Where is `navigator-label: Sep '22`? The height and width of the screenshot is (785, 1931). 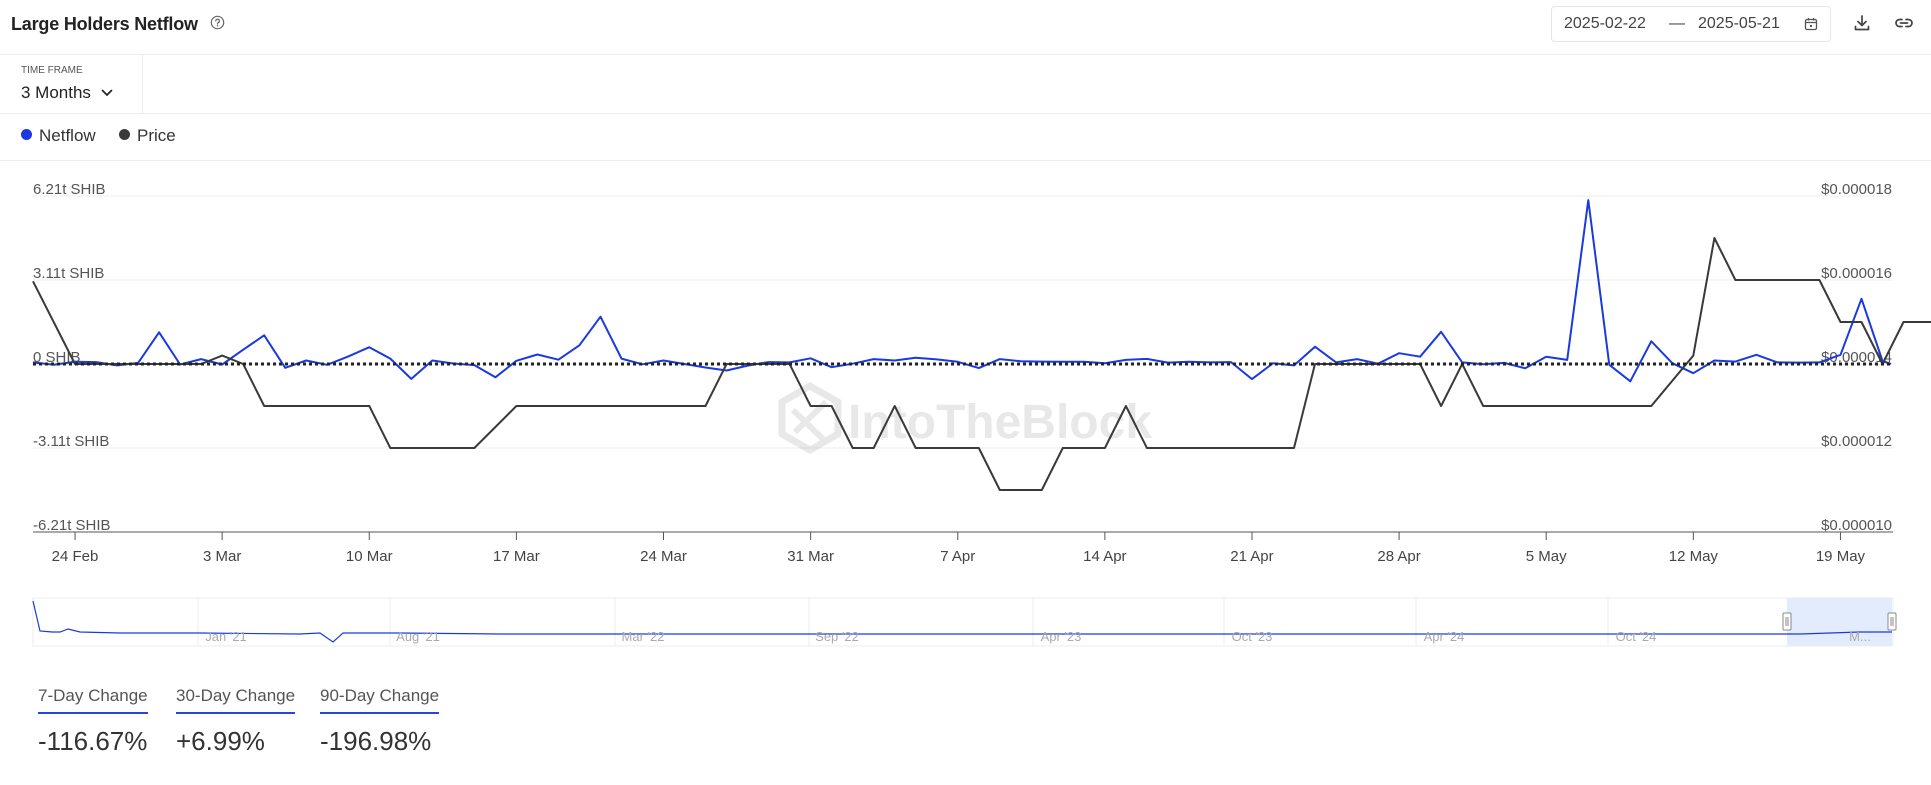
navigator-label: Sep '22 is located at coordinates (837, 636).